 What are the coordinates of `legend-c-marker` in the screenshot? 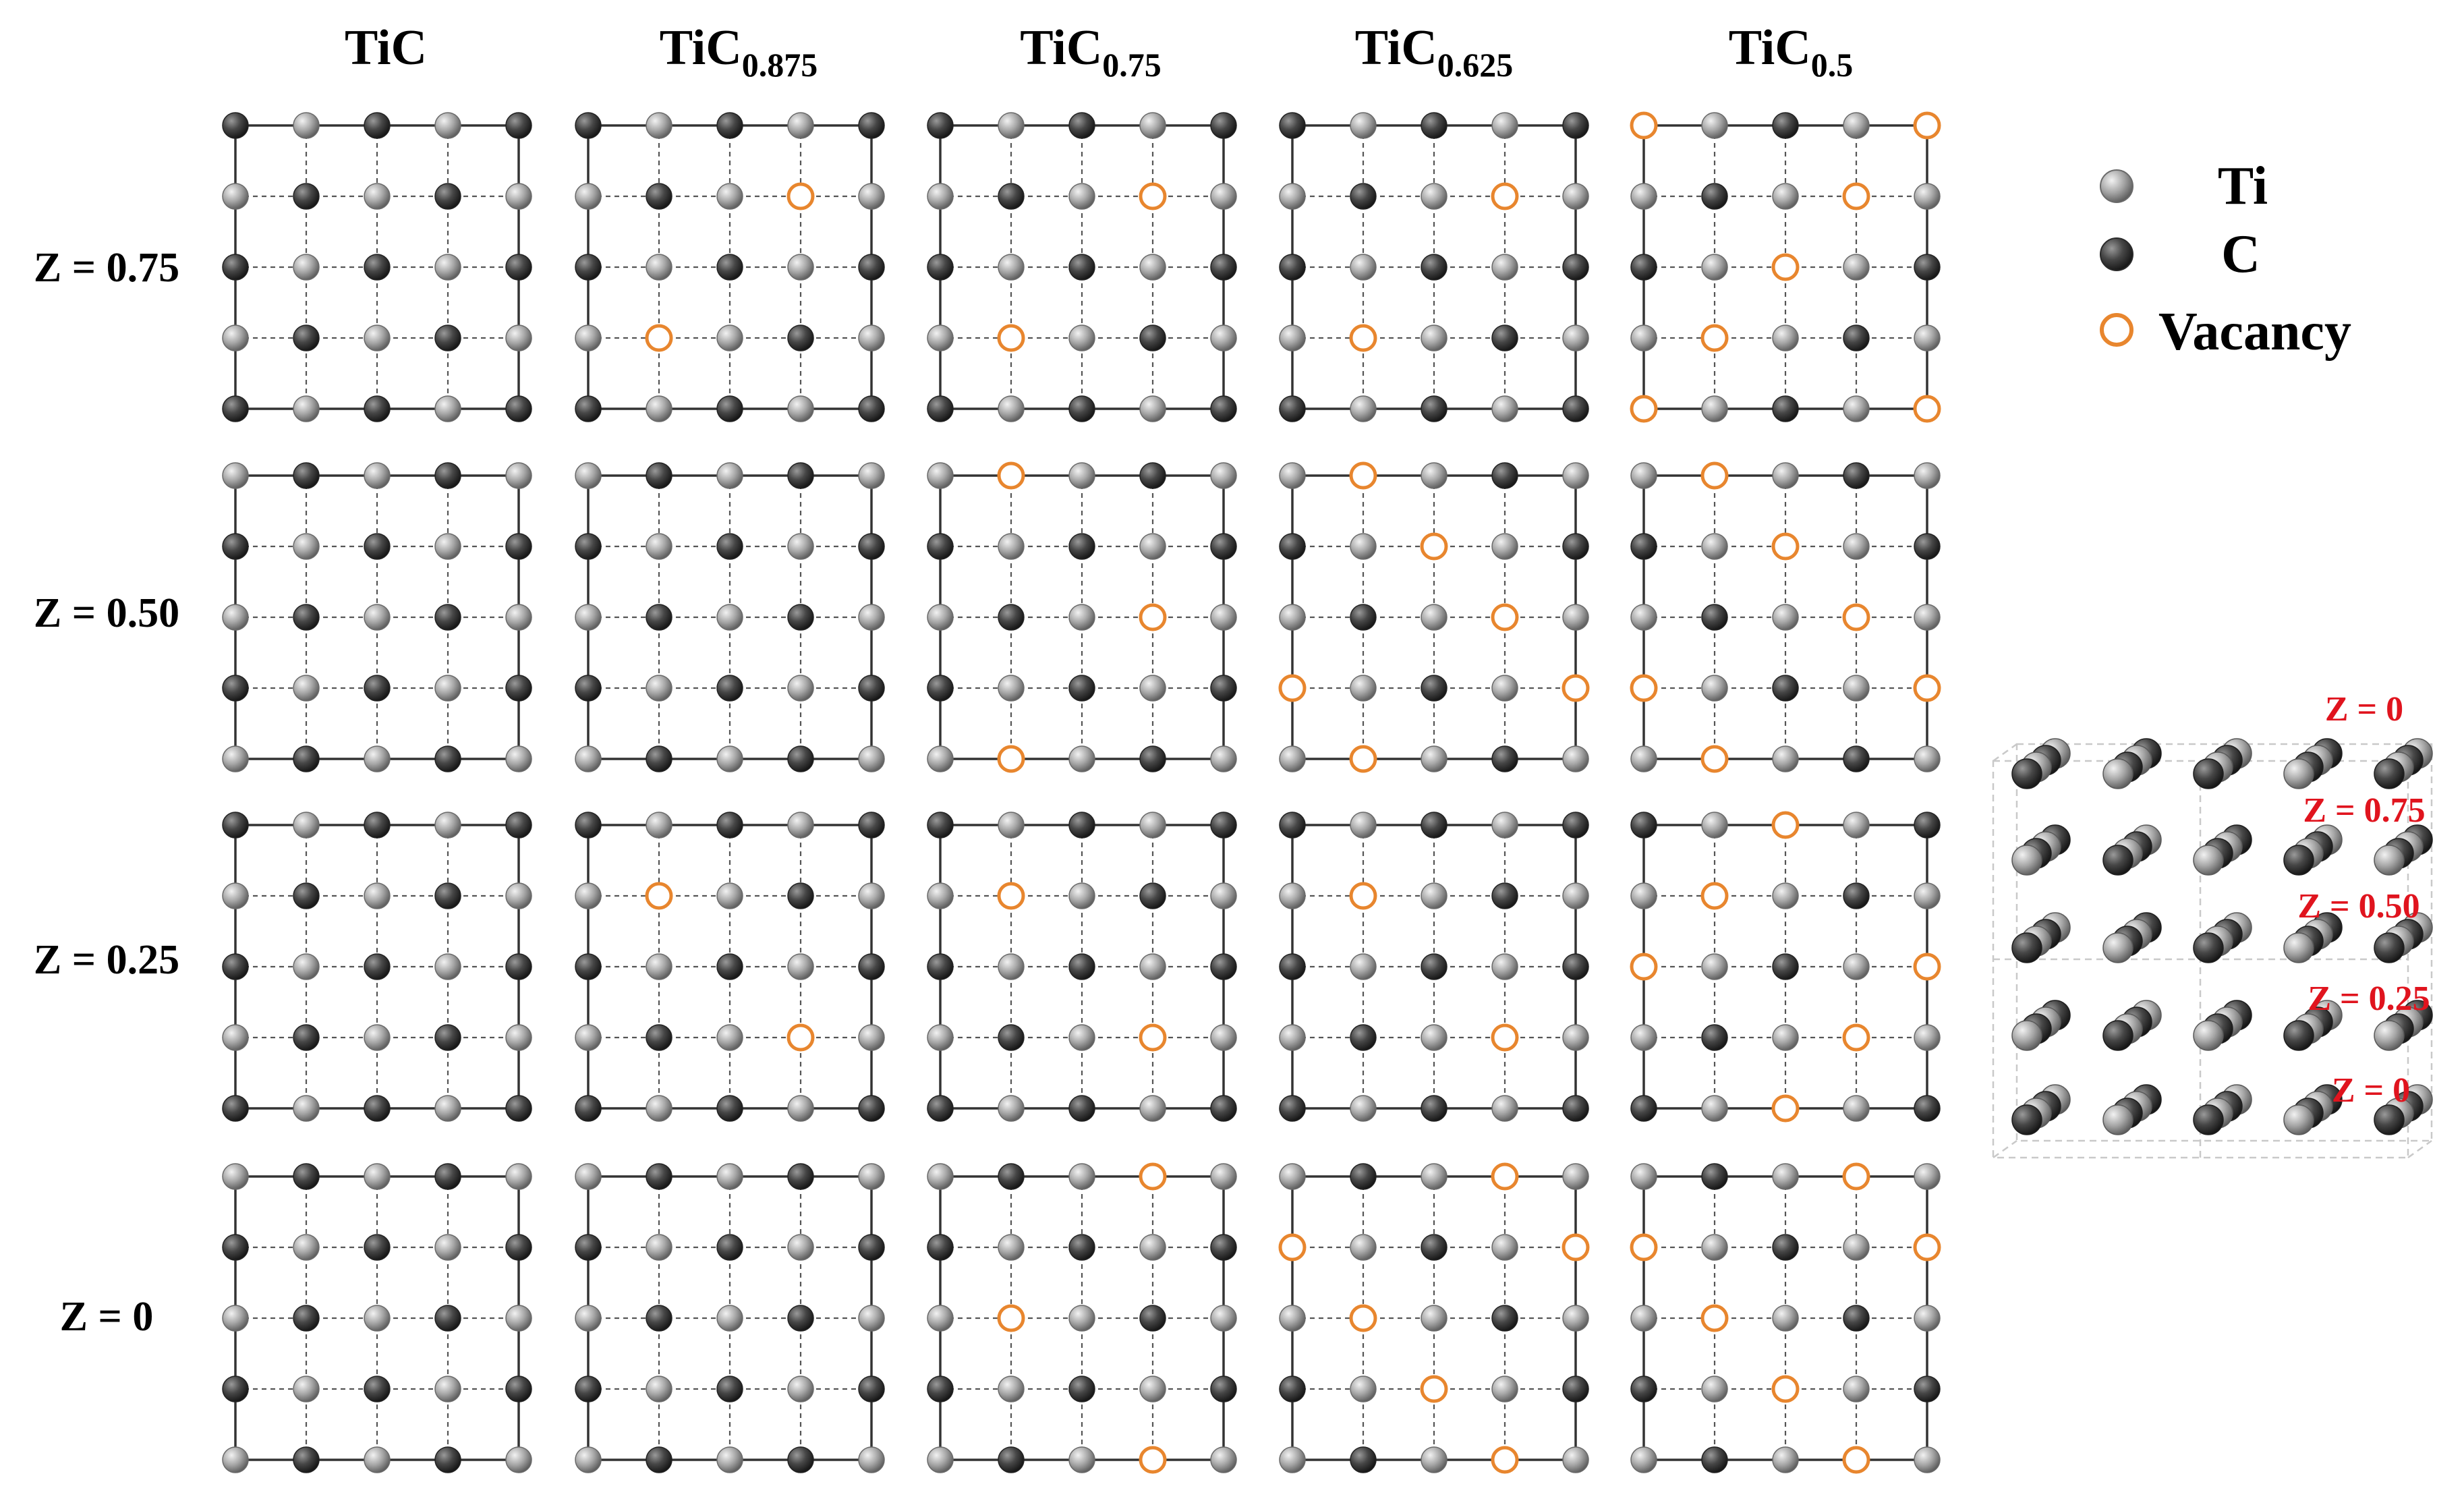 It's located at (2116, 254).